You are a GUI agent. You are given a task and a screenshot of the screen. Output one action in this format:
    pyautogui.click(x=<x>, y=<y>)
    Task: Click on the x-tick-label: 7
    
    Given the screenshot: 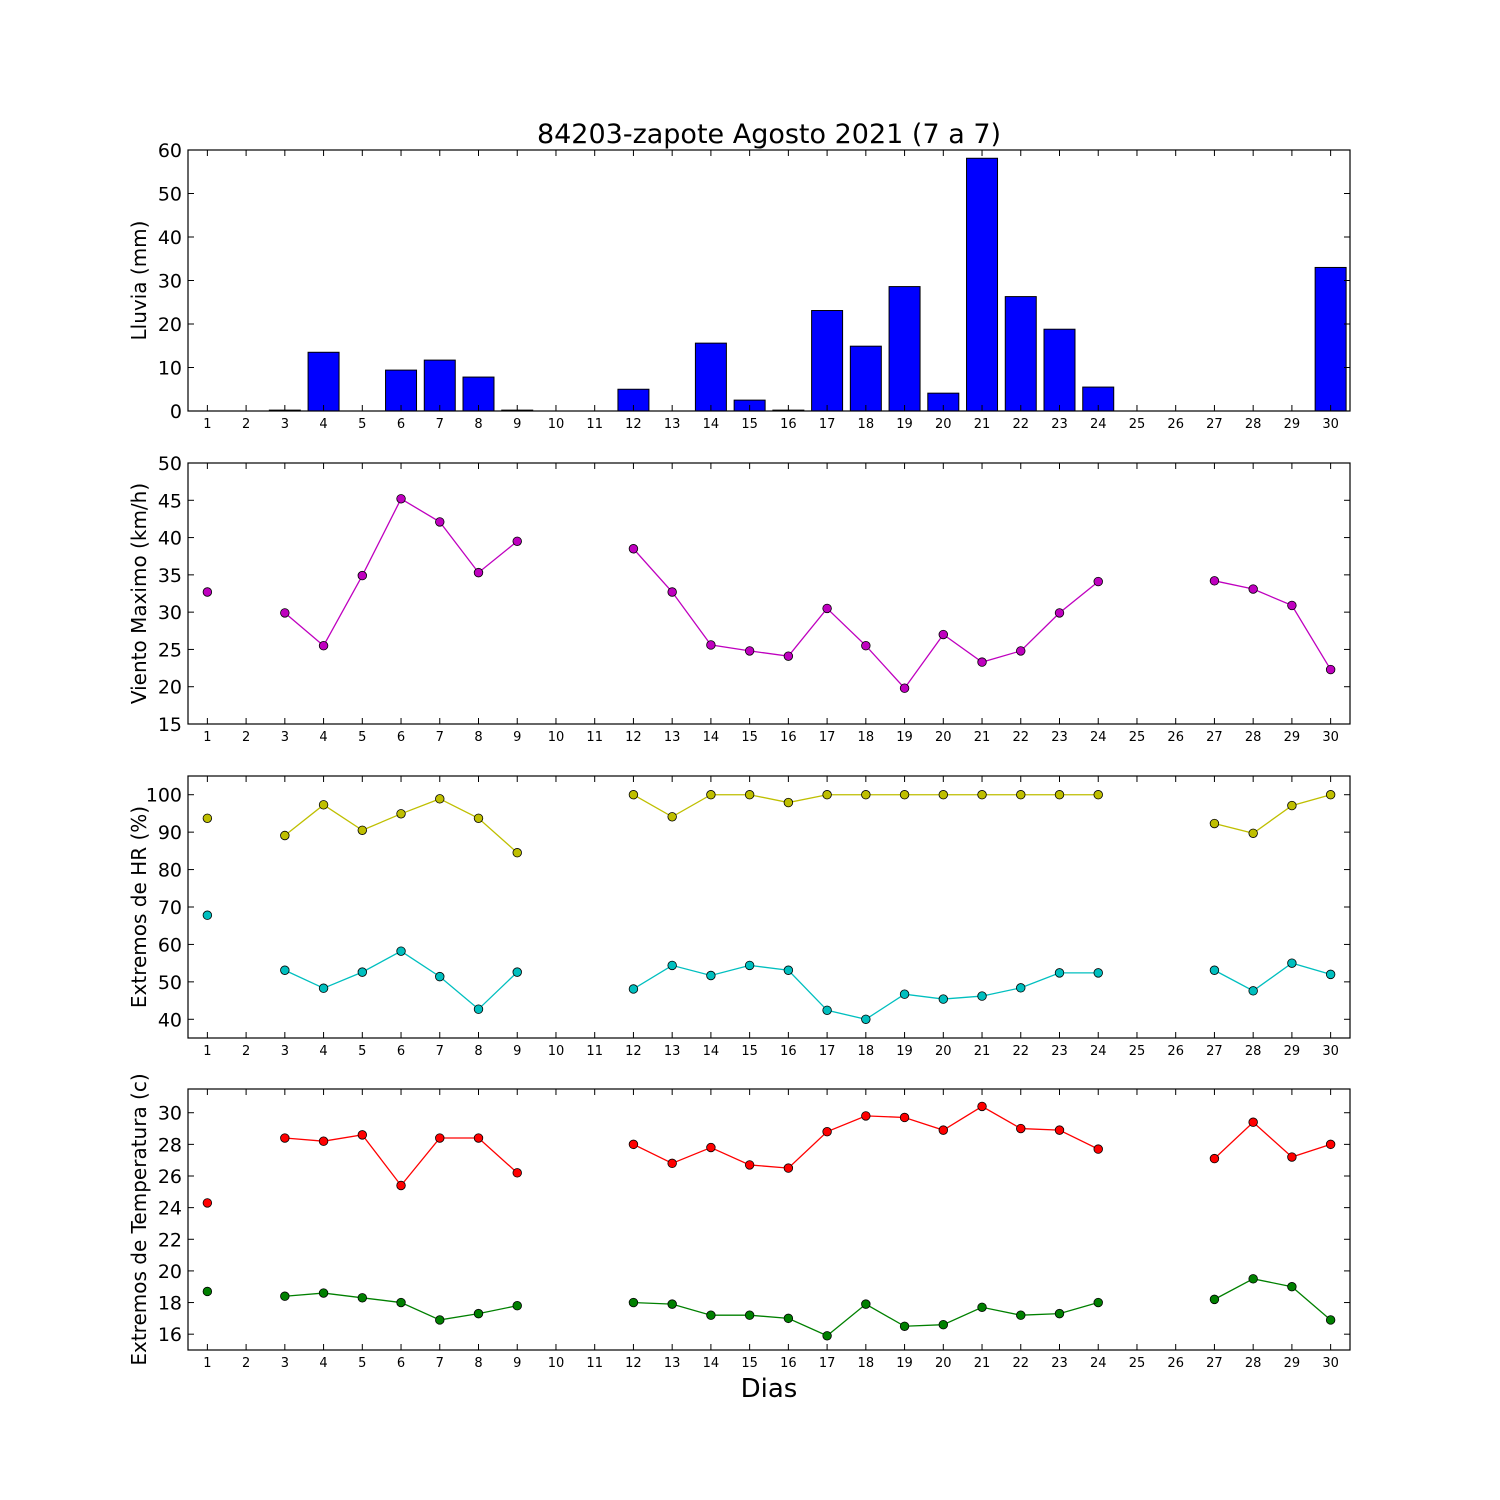 What is the action you would take?
    pyautogui.click(x=440, y=737)
    